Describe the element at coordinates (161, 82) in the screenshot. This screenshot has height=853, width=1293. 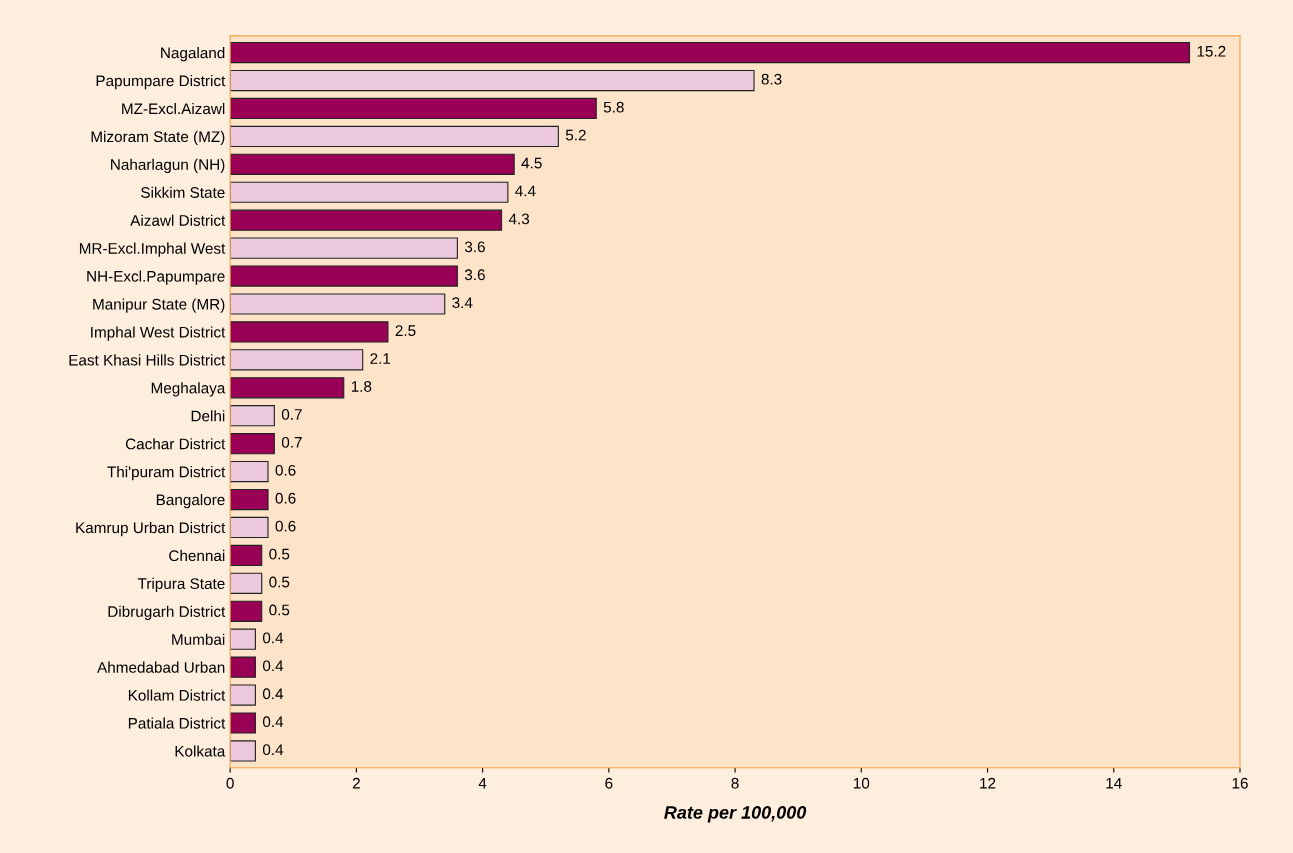
I see `y-tick-label: Papumpare District` at that location.